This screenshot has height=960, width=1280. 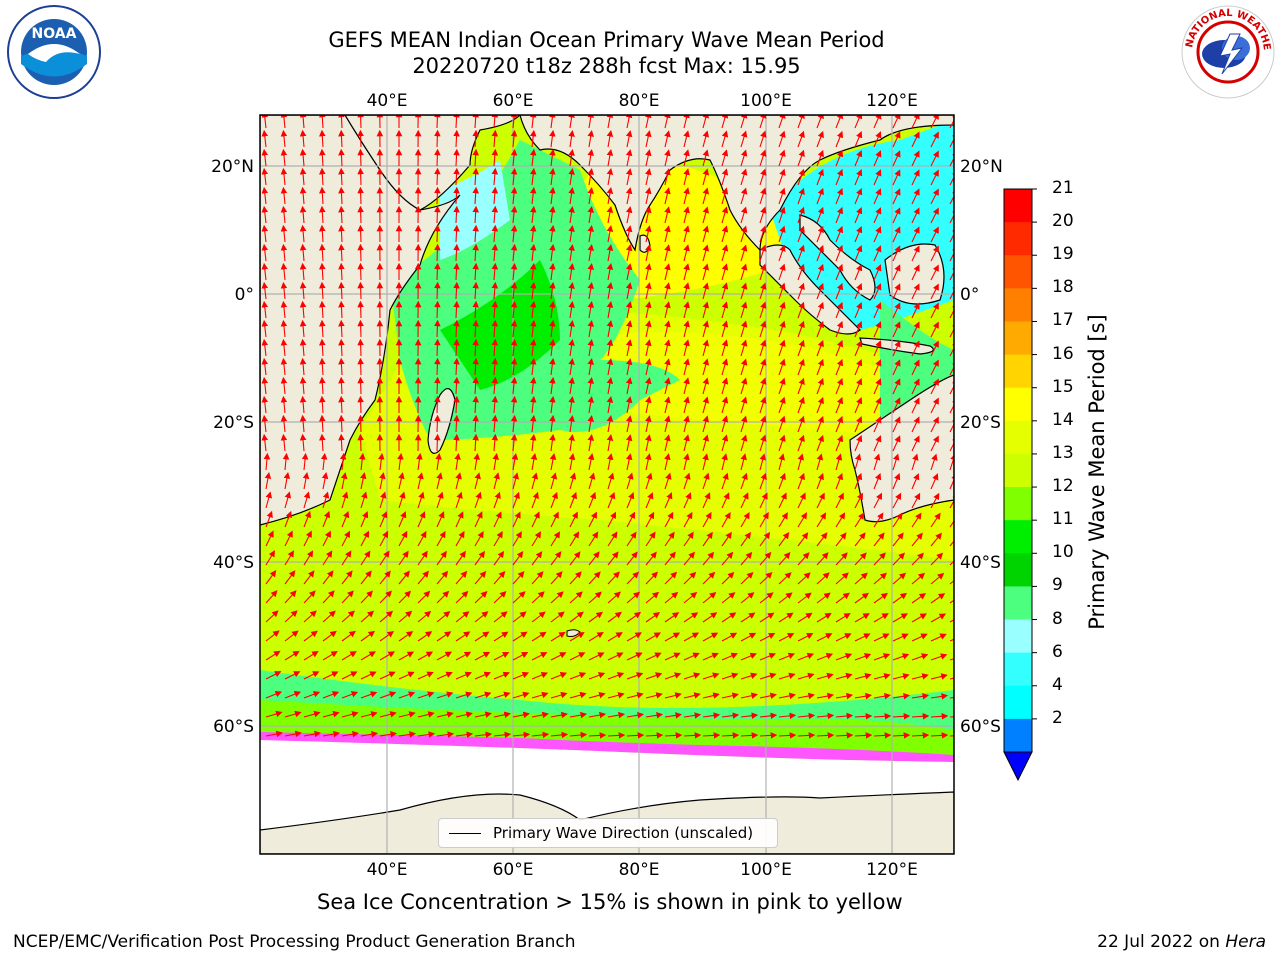 What do you see at coordinates (623, 833) in the screenshot?
I see `legend-label: Primary Wave Direction (unscaled)` at bounding box center [623, 833].